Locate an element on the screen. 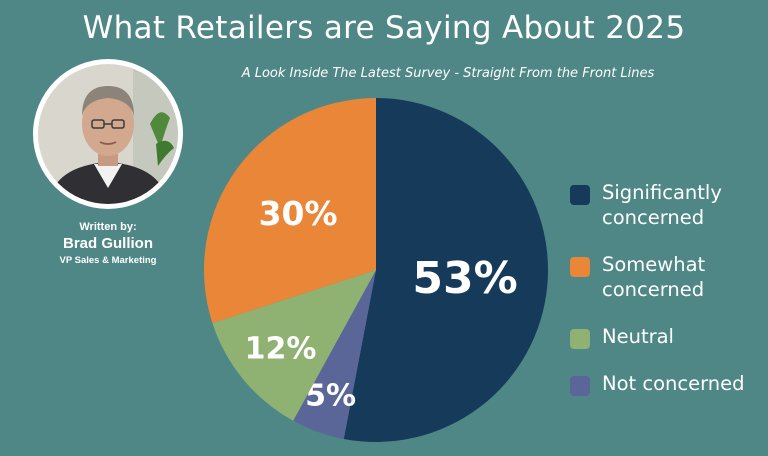 The width and height of the screenshot is (768, 456). author-written-by: Written by: is located at coordinates (108, 227).